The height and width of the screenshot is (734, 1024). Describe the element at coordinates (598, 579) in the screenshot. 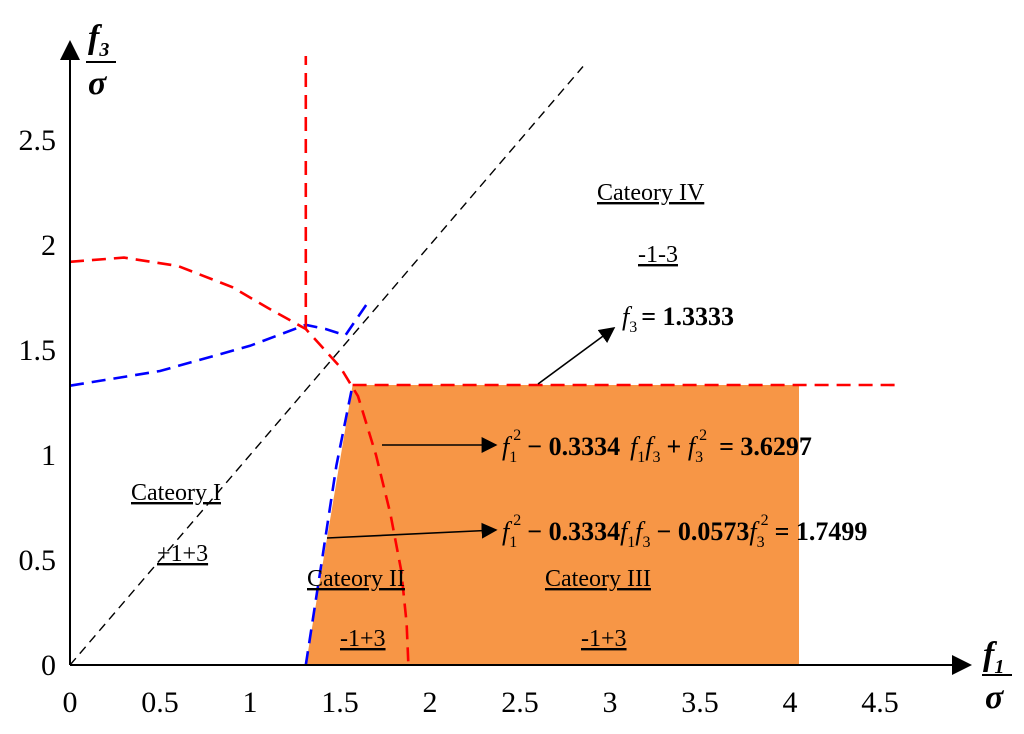

I see `category-iii-title: Cateory III` at that location.